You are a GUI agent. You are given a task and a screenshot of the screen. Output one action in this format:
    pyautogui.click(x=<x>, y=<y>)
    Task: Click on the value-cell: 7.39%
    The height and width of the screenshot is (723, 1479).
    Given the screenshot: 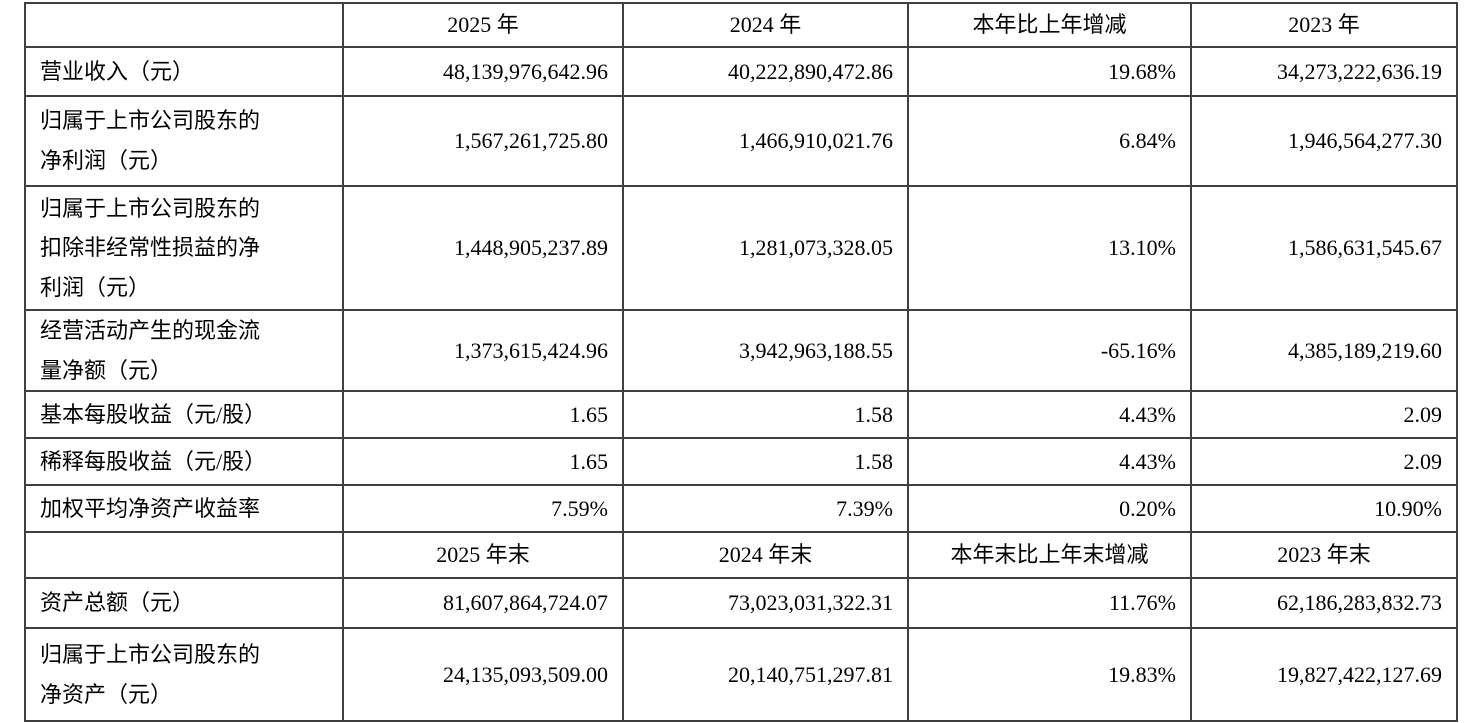 What is the action you would take?
    pyautogui.click(x=765, y=509)
    